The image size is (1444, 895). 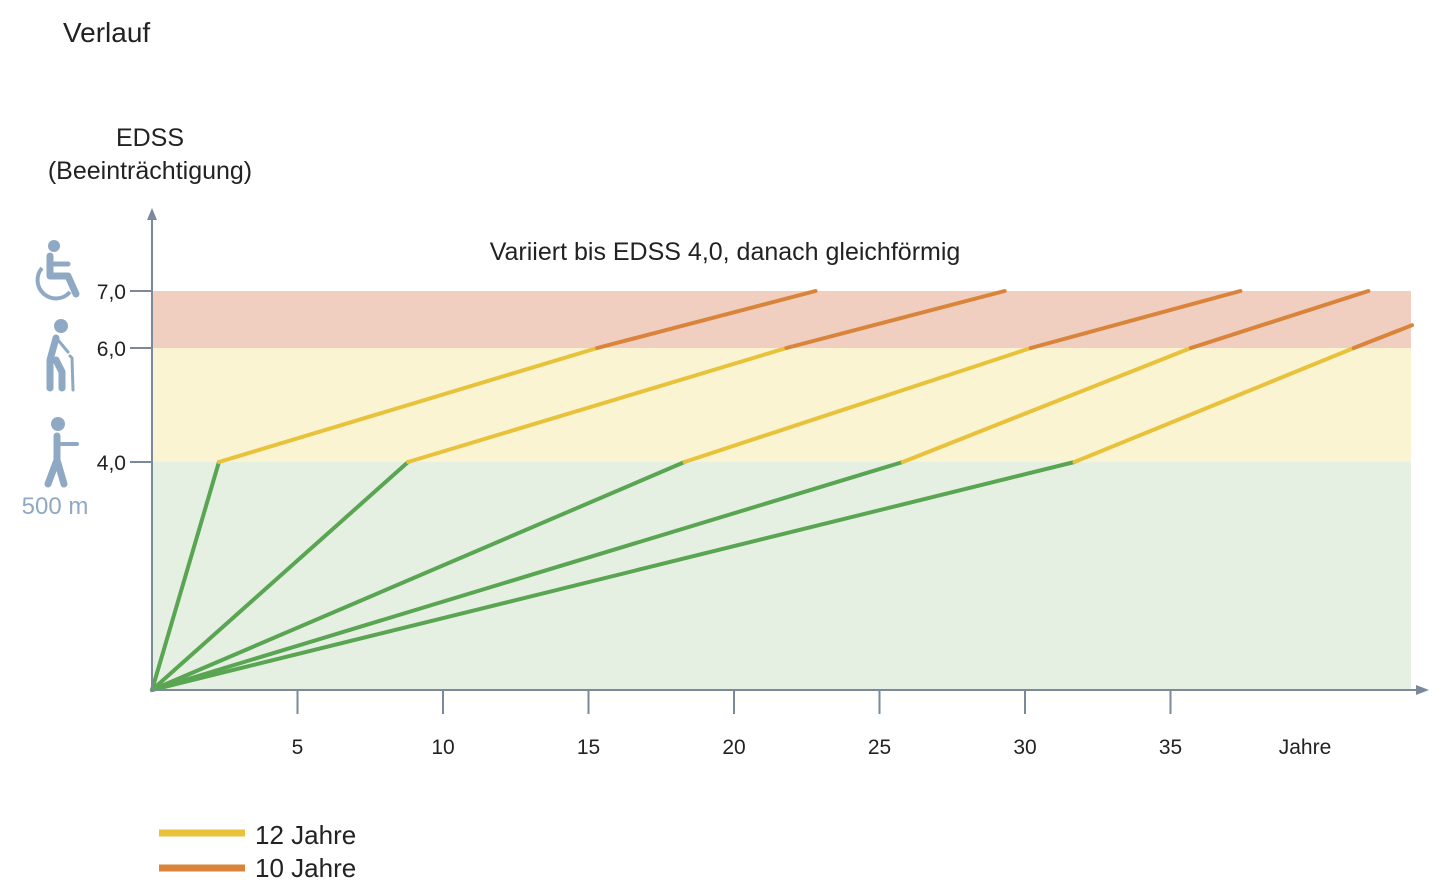 What do you see at coordinates (57, 270) in the screenshot?
I see `wheelchair-icon` at bounding box center [57, 270].